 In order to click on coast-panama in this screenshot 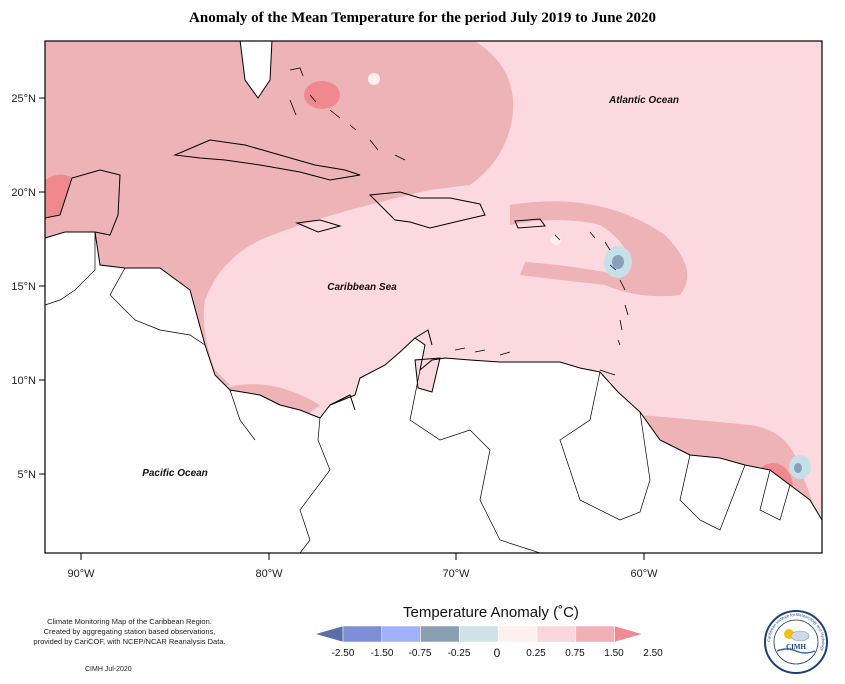, I will do `click(342, 402)`.